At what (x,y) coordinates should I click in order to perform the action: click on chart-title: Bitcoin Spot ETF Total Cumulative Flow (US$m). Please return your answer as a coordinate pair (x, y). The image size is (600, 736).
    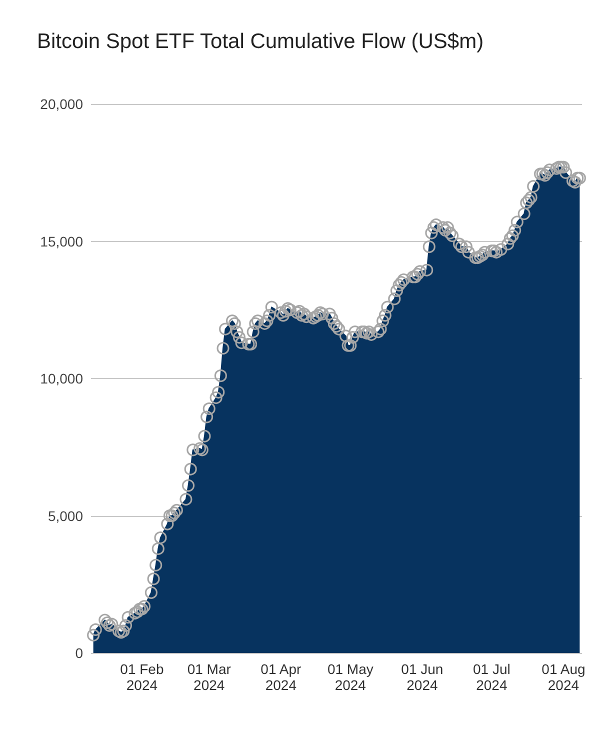
    Looking at the image, I should click on (260, 41).